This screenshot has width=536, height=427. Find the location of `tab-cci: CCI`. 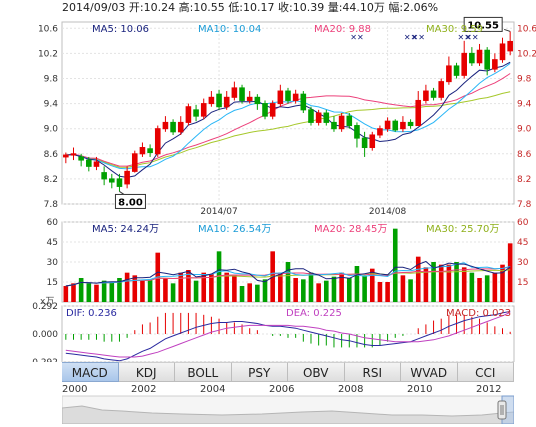

tab-cci: CCI is located at coordinates (485, 372).